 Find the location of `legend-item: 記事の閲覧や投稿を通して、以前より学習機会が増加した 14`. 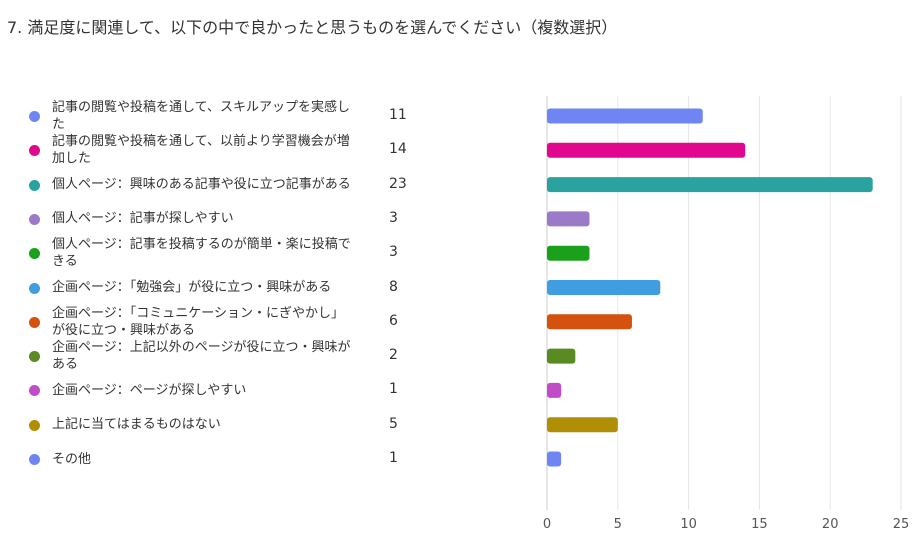

legend-item: 記事の閲覧や投稿を通して、以前より学習機会が増加した 14 is located at coordinates (215, 150).